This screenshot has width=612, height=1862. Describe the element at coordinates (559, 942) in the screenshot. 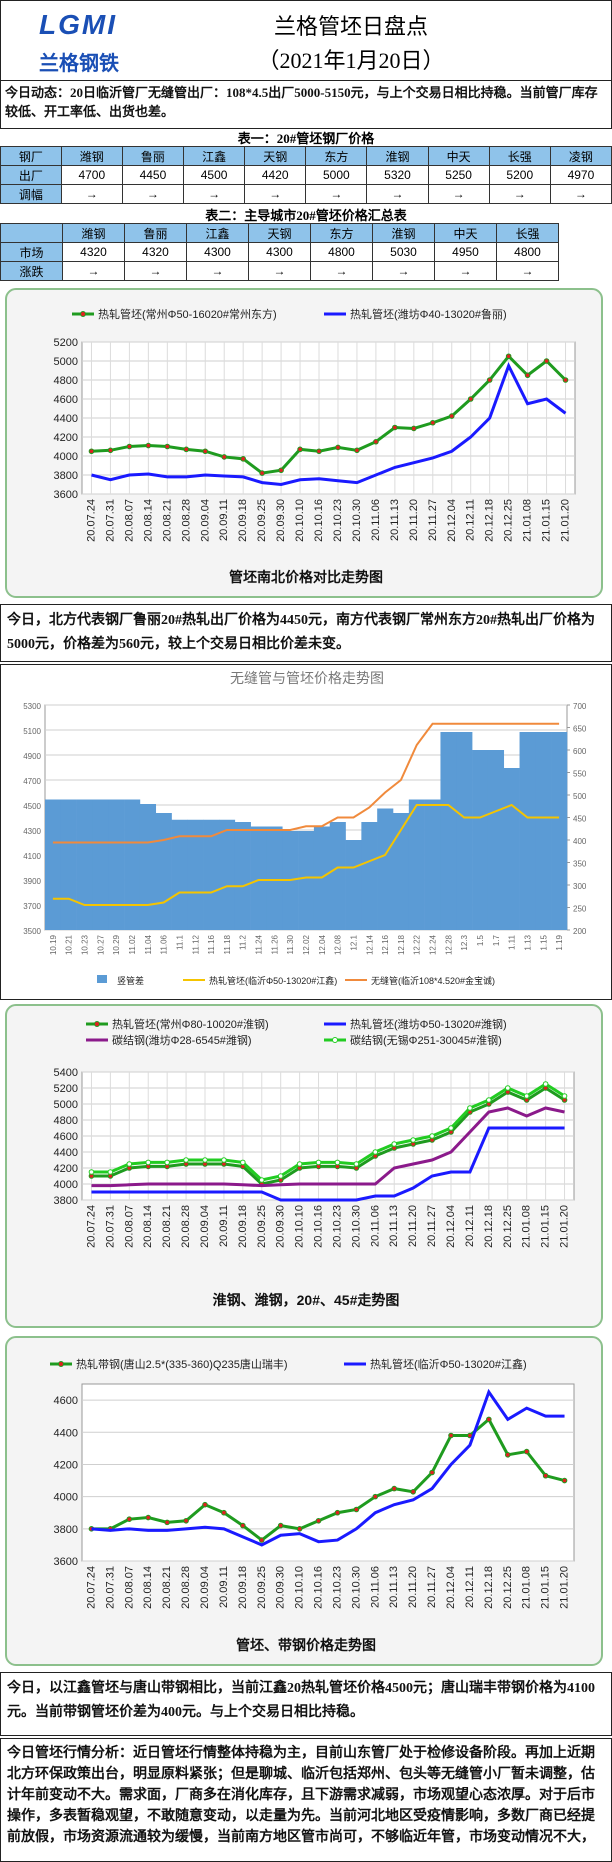

I see `x-tick-label: 1.19` at that location.